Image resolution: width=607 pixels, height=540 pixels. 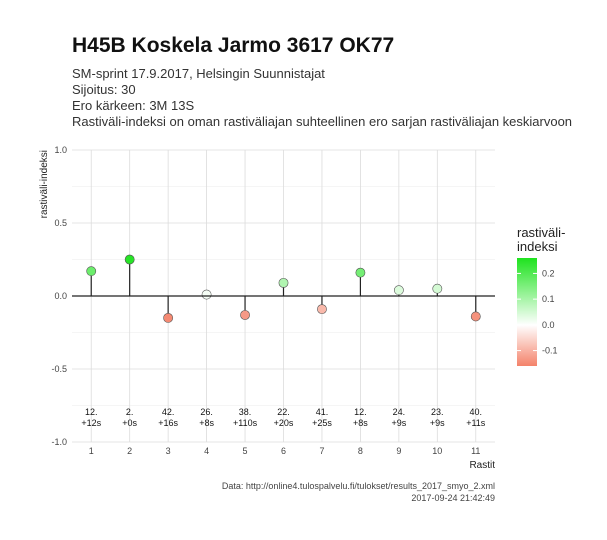 I want to click on point-label-diff: +110s, so click(x=245, y=423).